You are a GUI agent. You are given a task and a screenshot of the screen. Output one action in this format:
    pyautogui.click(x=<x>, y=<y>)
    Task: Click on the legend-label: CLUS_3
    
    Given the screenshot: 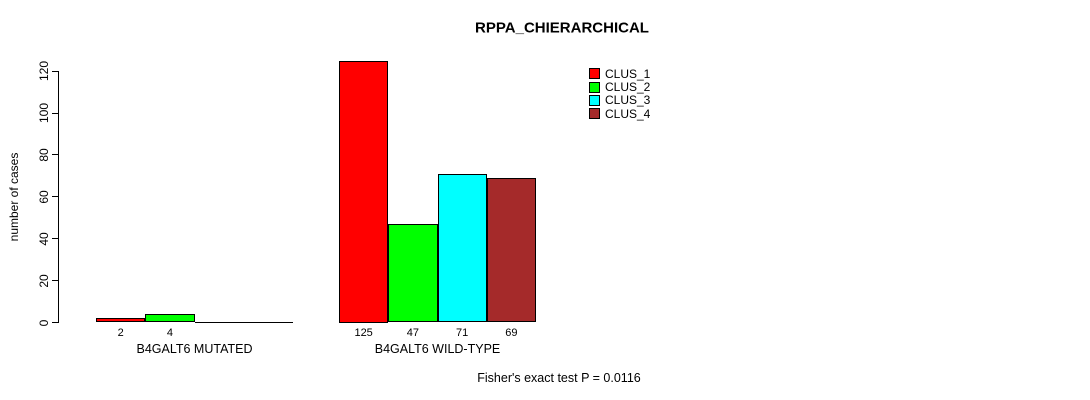 What is the action you would take?
    pyautogui.click(x=628, y=100)
    